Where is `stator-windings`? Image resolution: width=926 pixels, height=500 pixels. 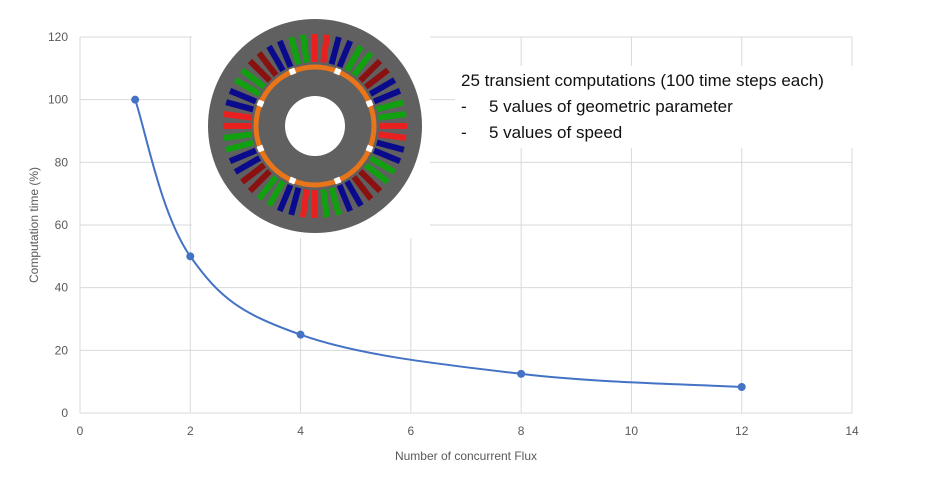 stator-windings is located at coordinates (315, 126).